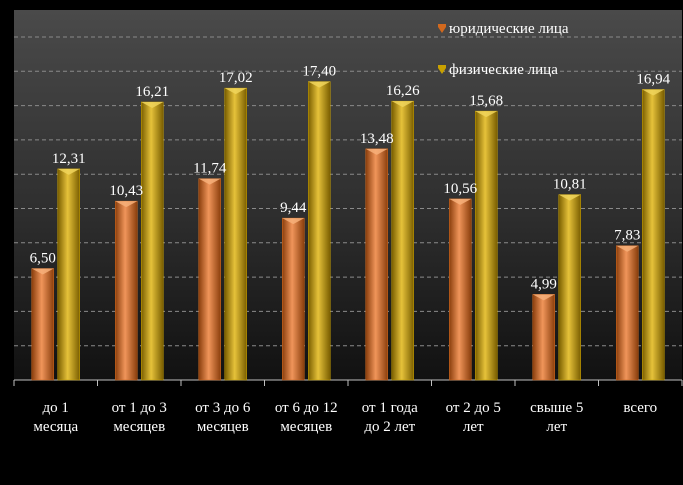 The image size is (683, 485). What do you see at coordinates (570, 185) in the screenshot?
I see `data-label: 10,81` at bounding box center [570, 185].